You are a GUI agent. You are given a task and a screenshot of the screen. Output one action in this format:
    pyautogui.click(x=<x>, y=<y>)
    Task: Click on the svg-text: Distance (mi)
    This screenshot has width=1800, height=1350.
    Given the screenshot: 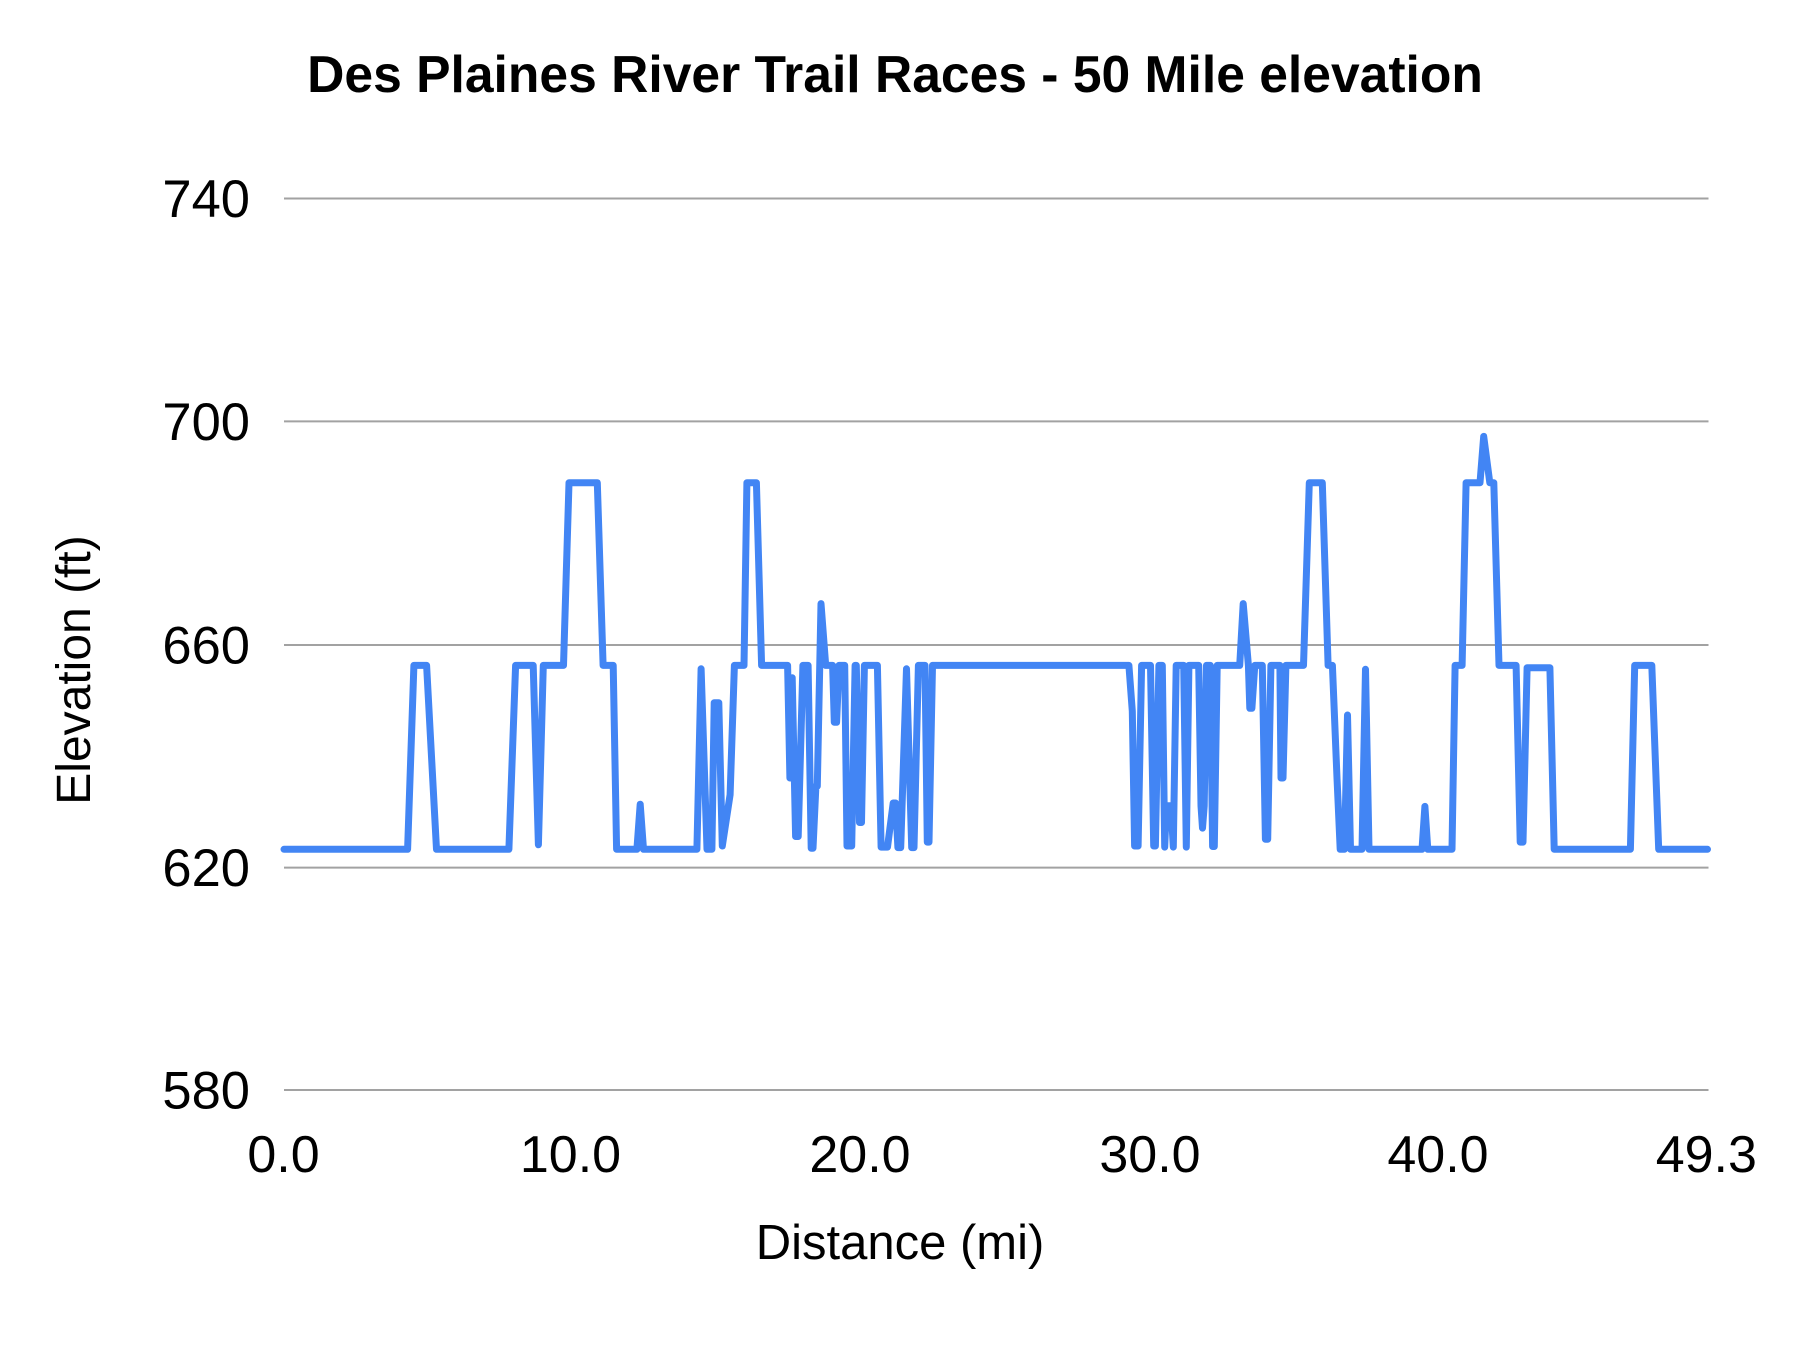 What is the action you would take?
    pyautogui.click(x=900, y=1243)
    